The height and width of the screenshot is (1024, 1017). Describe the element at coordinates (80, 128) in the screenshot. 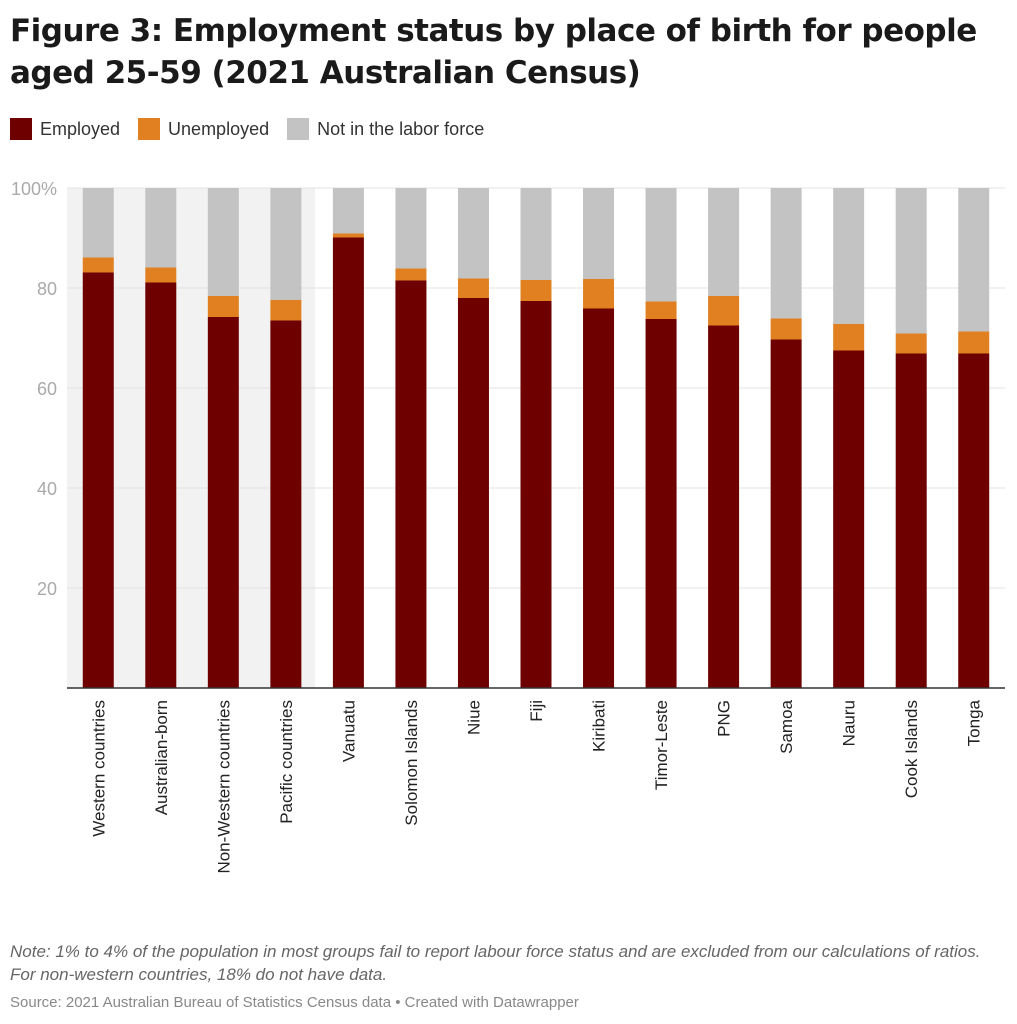

I see `legend-label: Employed` at that location.